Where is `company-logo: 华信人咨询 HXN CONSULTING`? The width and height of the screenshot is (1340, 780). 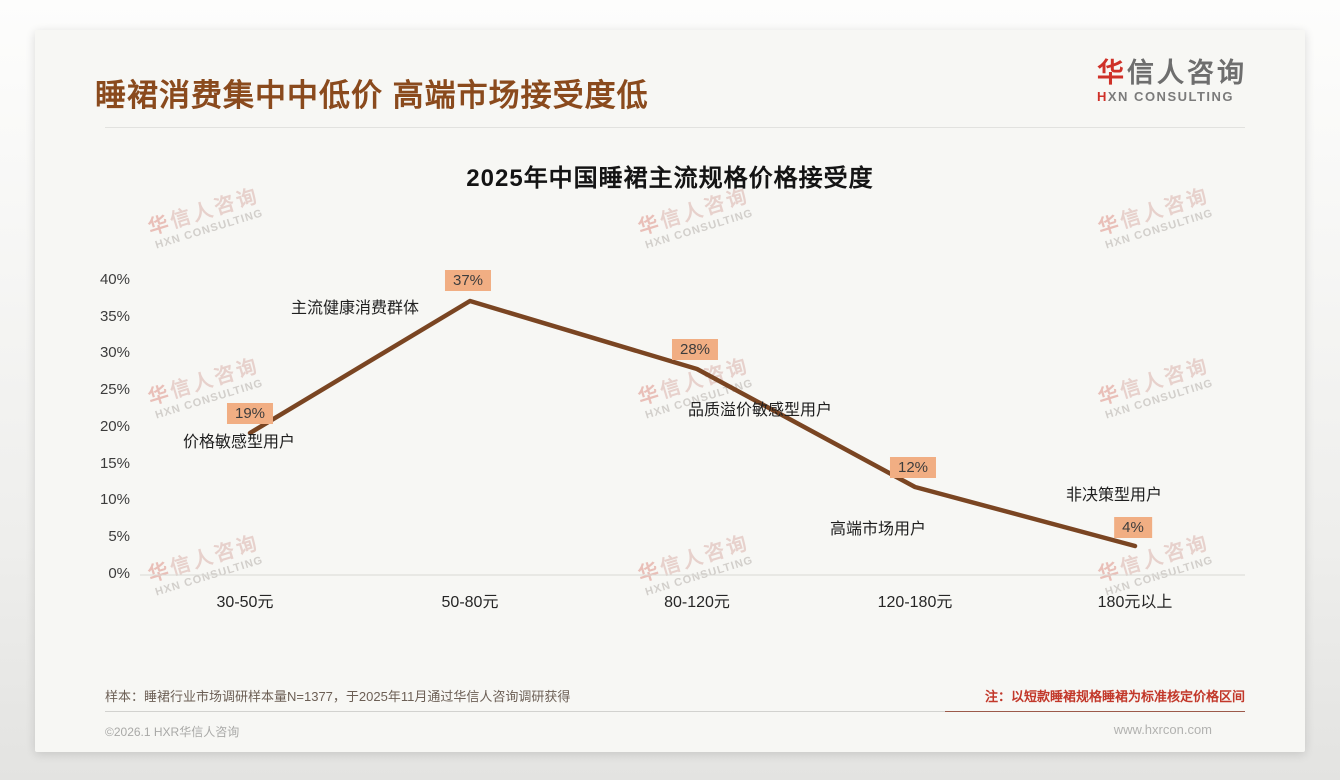
company-logo: 华信人咨询 HXN CONSULTING is located at coordinates (1172, 81).